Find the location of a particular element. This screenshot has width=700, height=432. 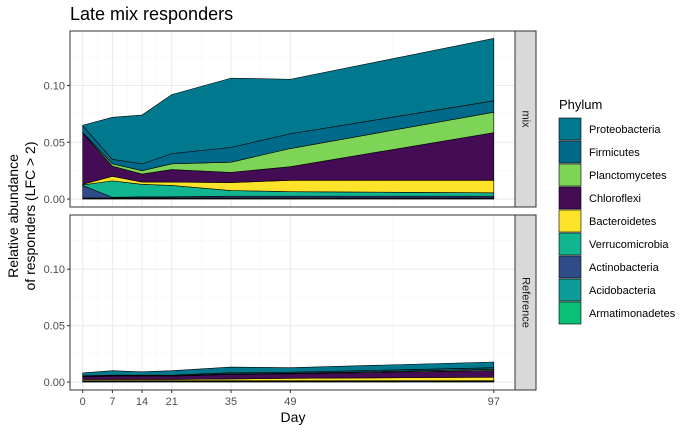

legend-label: Actinobacteria is located at coordinates (624, 268).